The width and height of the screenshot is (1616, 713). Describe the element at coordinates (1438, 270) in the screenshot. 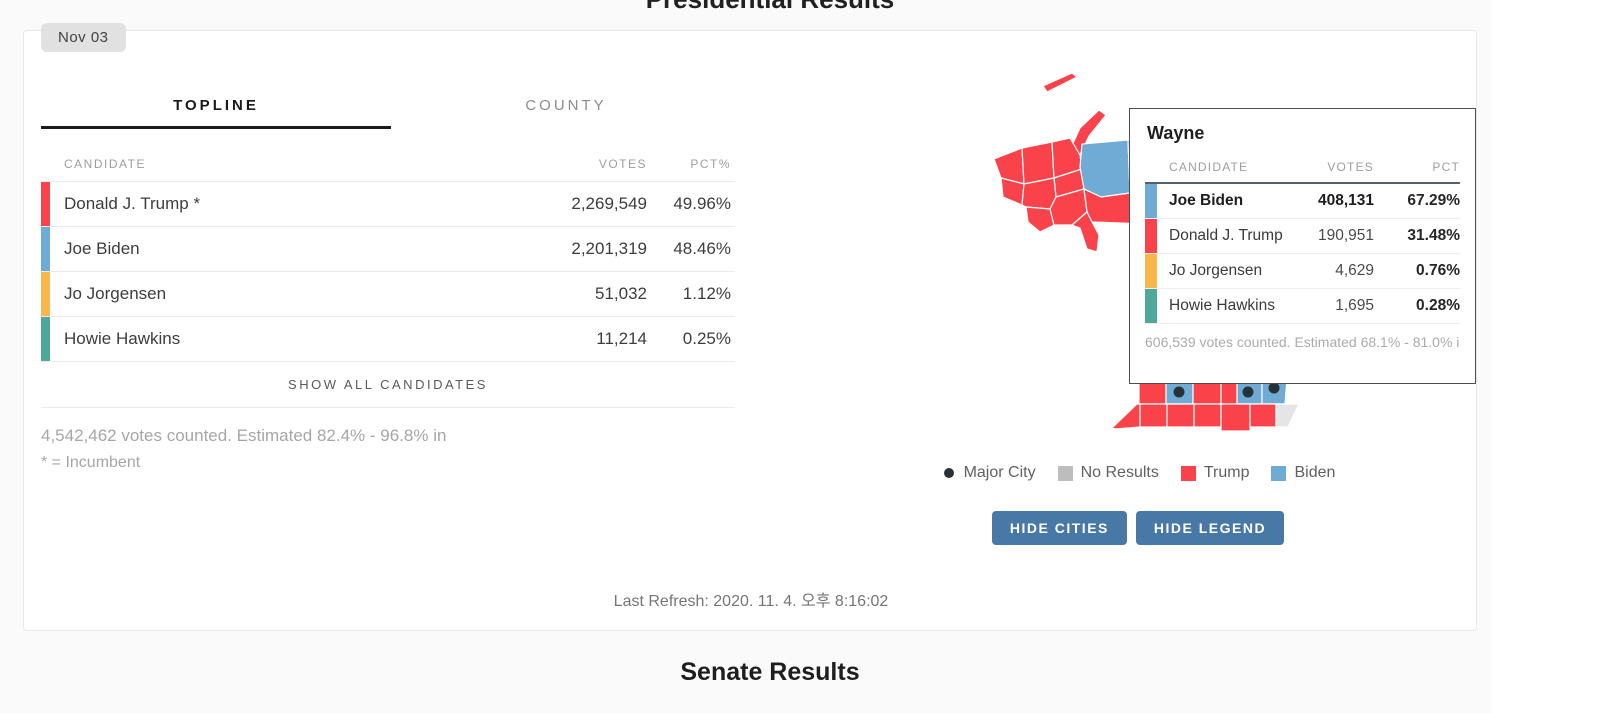

I see `candidate-pct: 0.76%` at that location.